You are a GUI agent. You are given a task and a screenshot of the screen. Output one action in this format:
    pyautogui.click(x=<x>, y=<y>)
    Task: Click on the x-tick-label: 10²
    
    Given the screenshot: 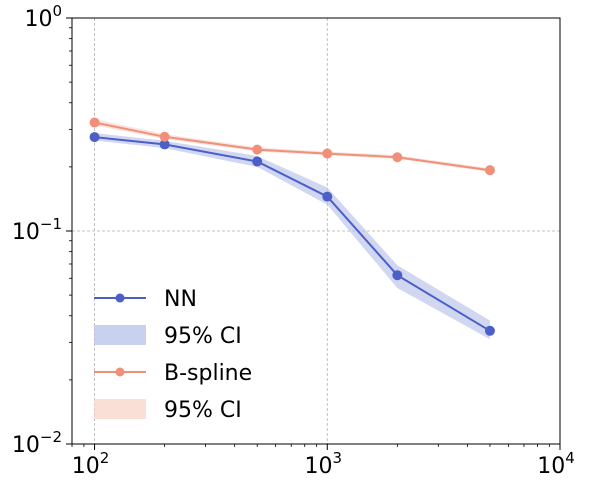 What is the action you would take?
    pyautogui.click(x=91, y=464)
    